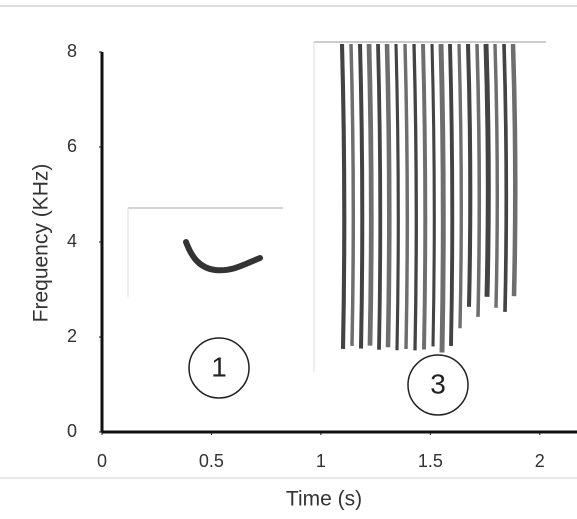 The image size is (577, 519). What do you see at coordinates (540, 461) in the screenshot?
I see `x-tick-label: 2` at bounding box center [540, 461].